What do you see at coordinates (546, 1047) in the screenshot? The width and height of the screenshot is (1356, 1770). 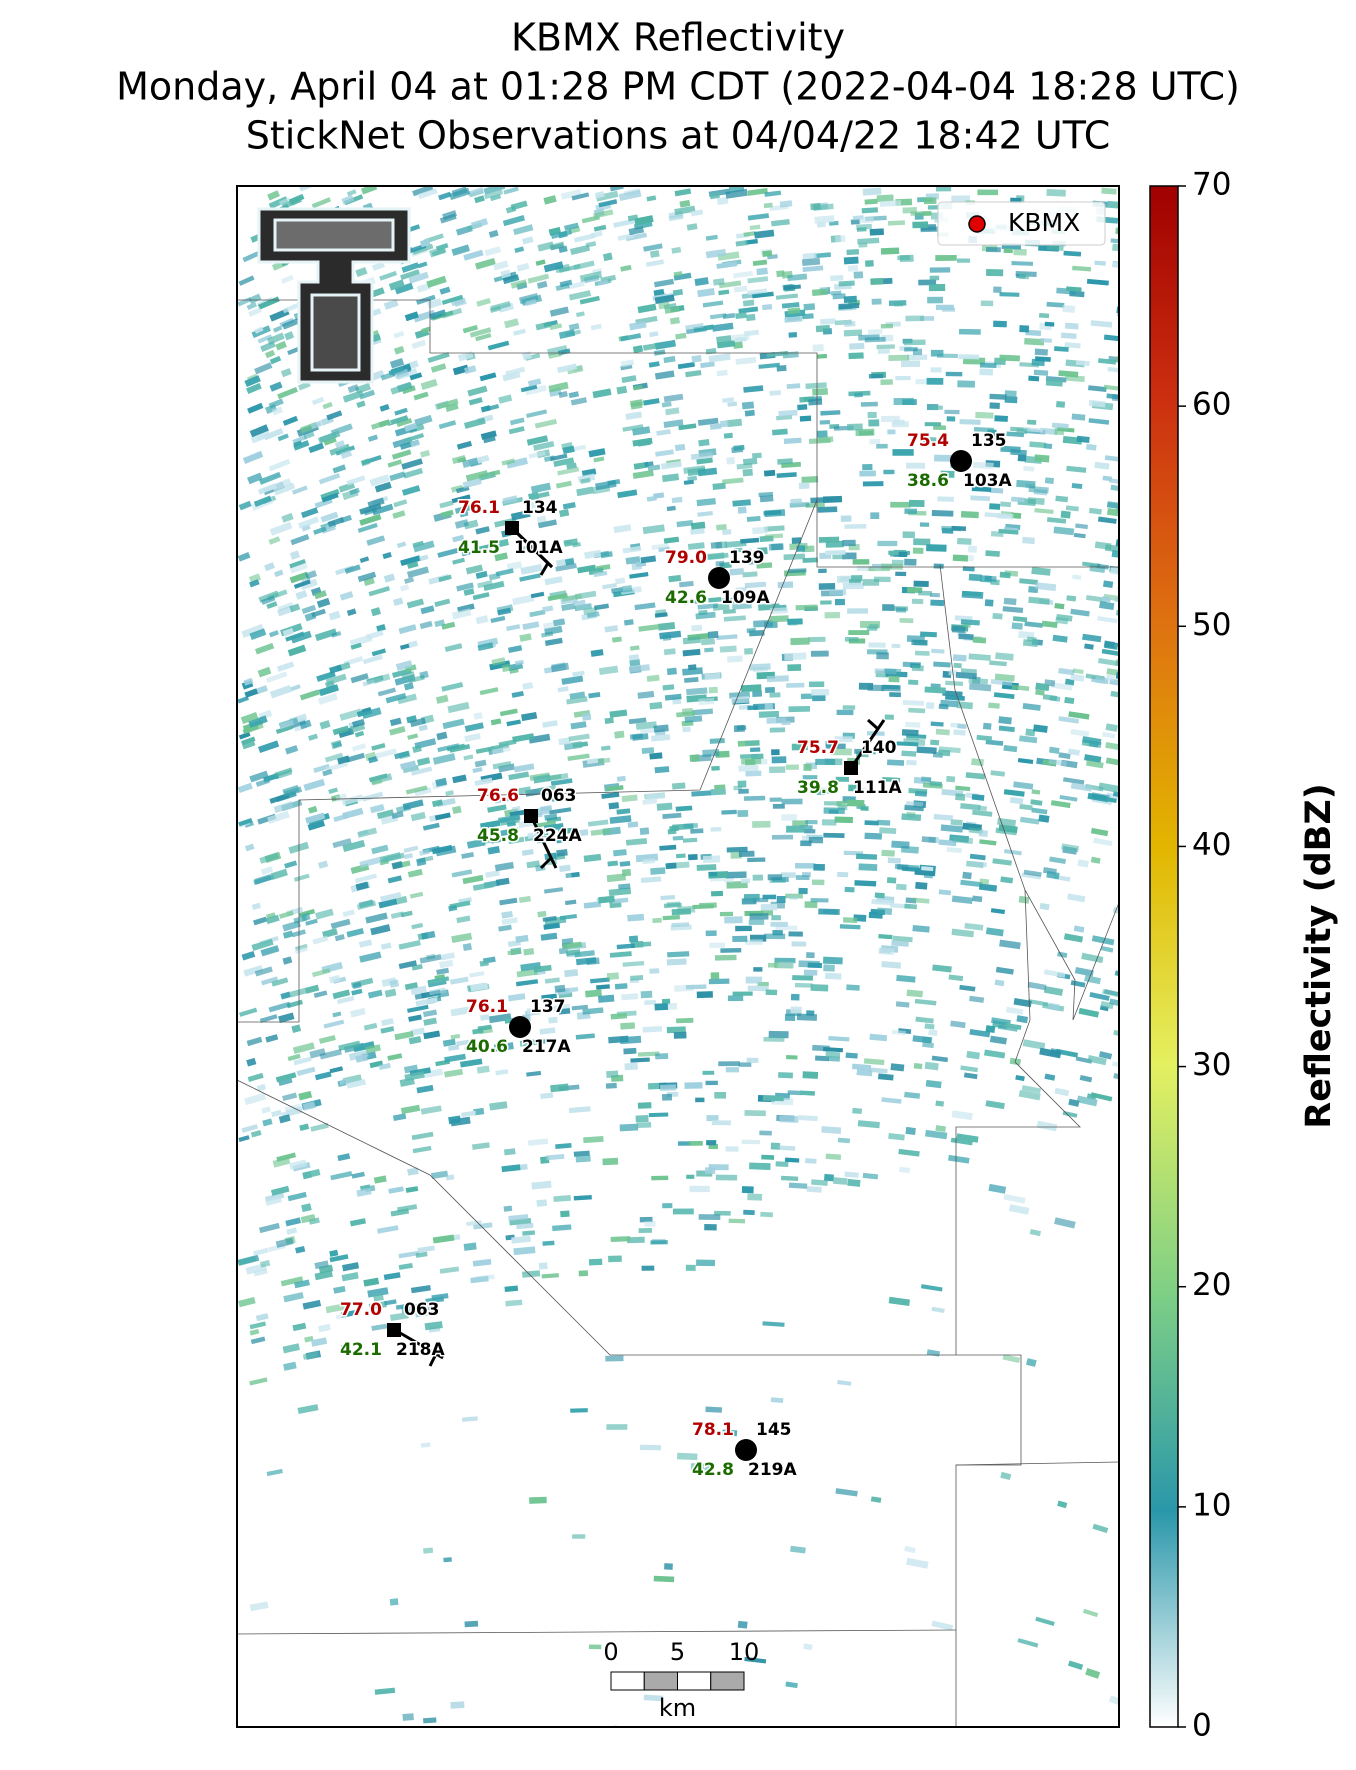 I see `station-id: 217A` at bounding box center [546, 1047].